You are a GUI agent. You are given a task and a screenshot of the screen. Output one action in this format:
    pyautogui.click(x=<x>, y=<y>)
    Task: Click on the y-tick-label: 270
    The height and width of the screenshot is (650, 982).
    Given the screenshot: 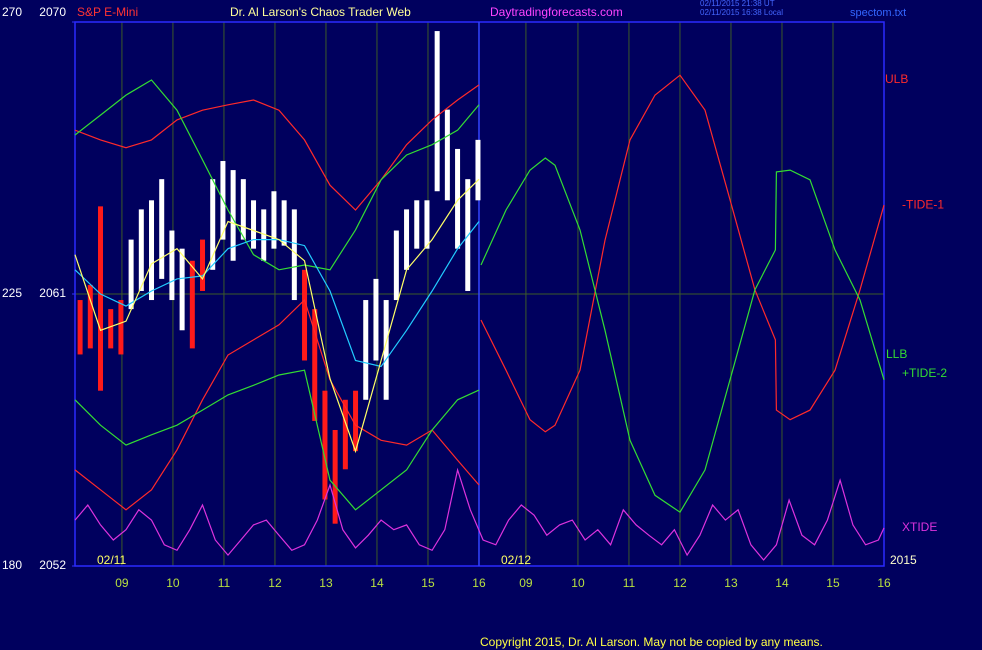 What is the action you would take?
    pyautogui.click(x=12, y=12)
    